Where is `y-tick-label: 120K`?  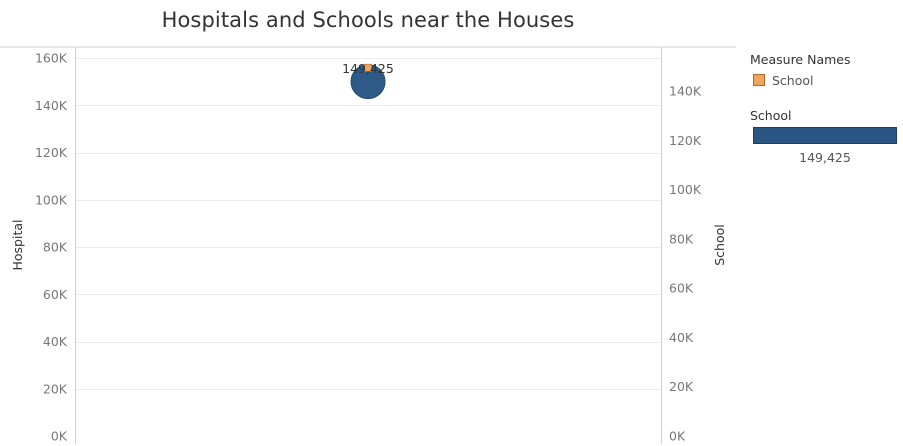 y-tick-label: 120K is located at coordinates (51, 152).